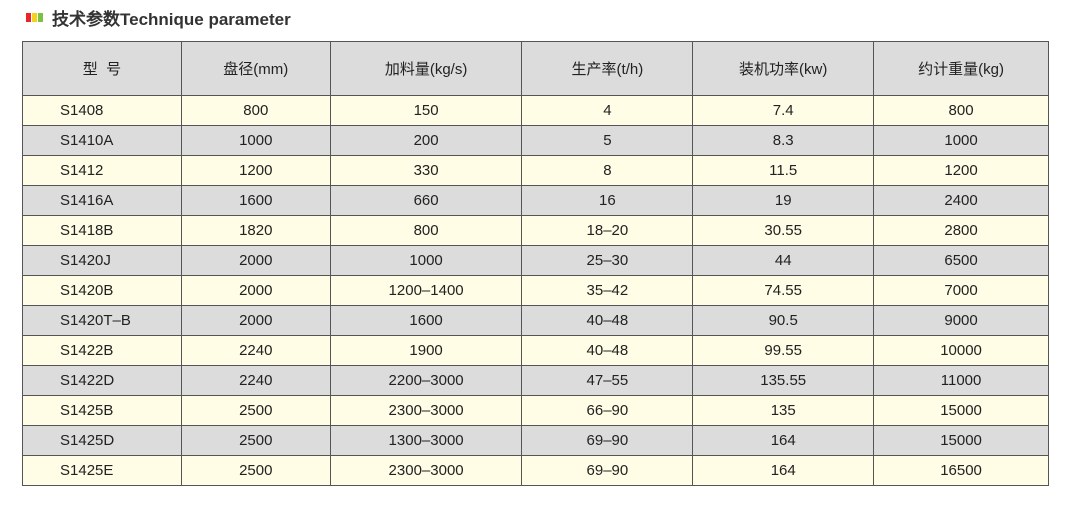  Describe the element at coordinates (426, 110) in the screenshot. I see `table-cell: 150` at that location.